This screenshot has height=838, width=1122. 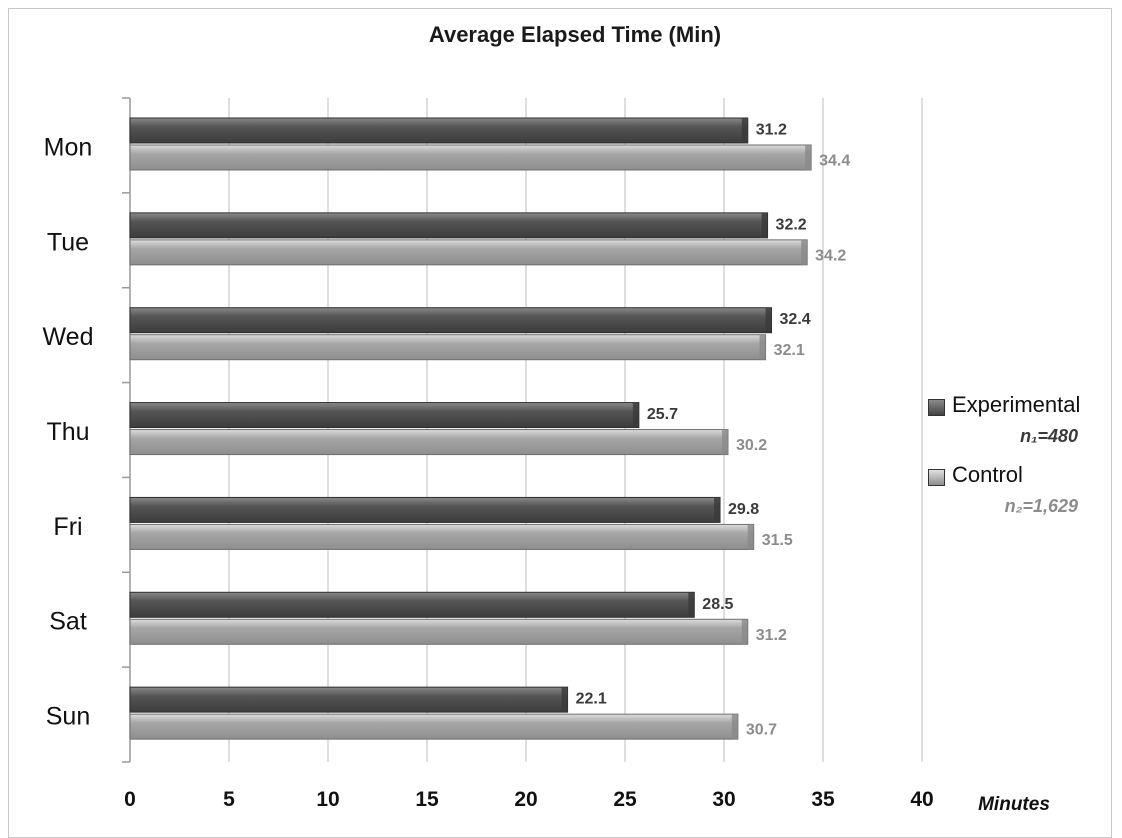 I want to click on x-tick-label: 30, so click(x=723, y=799).